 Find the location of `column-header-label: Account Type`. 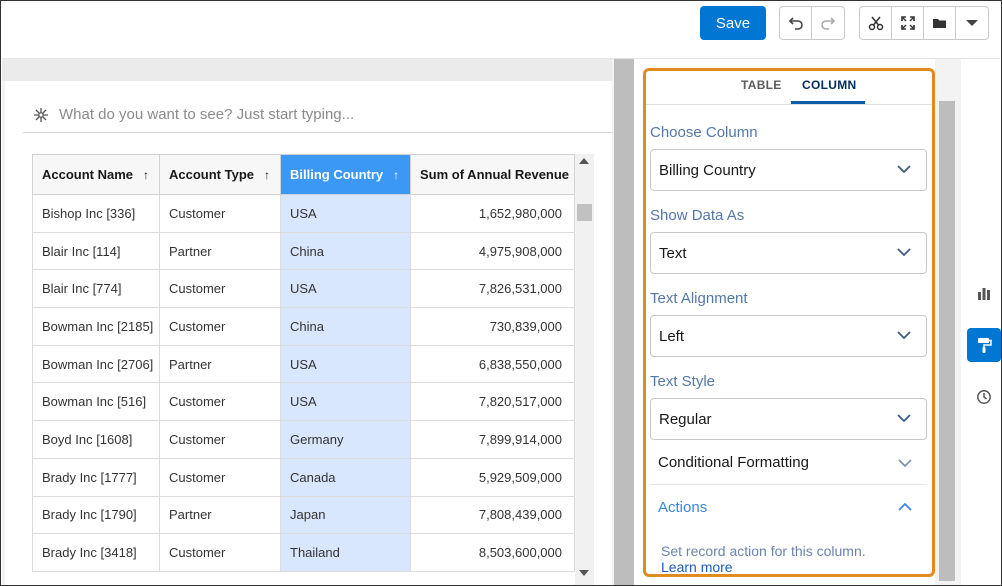

column-header-label: Account Type is located at coordinates (211, 174).